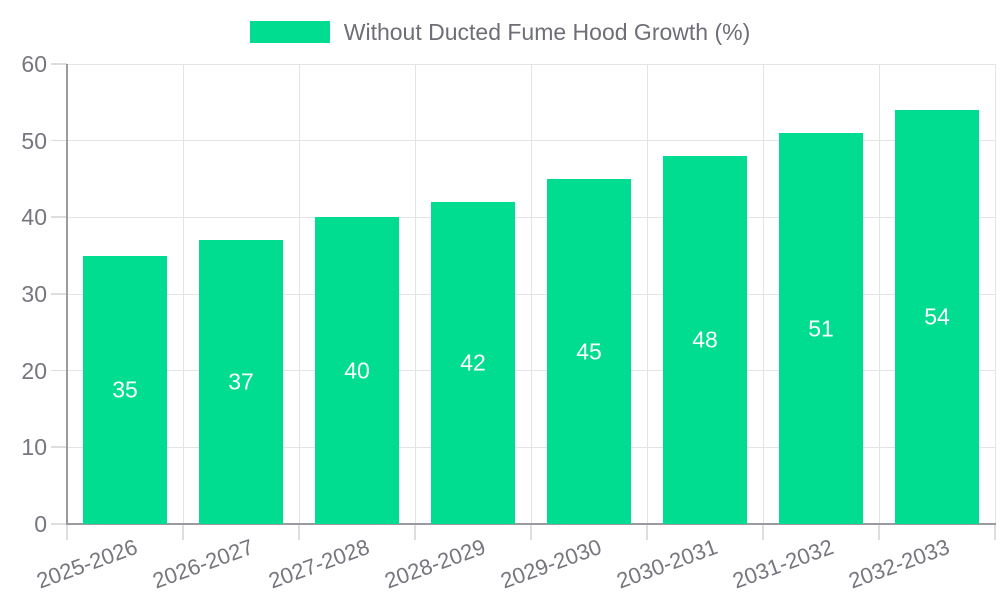 Image resolution: width=1000 pixels, height=600 pixels. I want to click on y-axis-line, so click(67, 294).